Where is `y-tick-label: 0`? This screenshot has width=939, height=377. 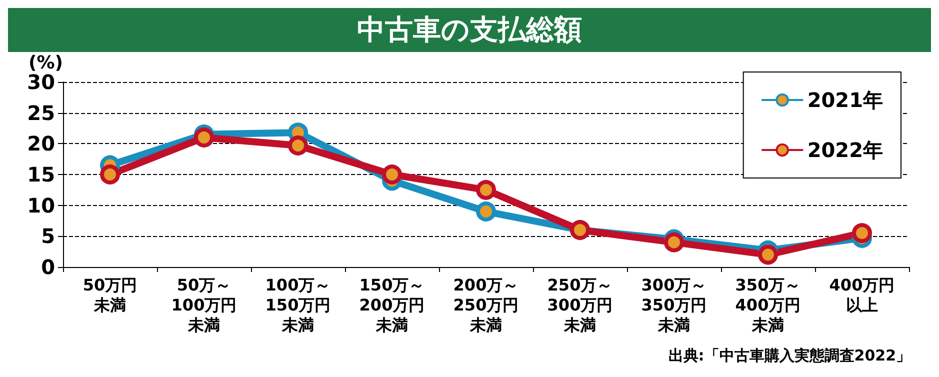 y-tick-label: 0 is located at coordinates (48, 267).